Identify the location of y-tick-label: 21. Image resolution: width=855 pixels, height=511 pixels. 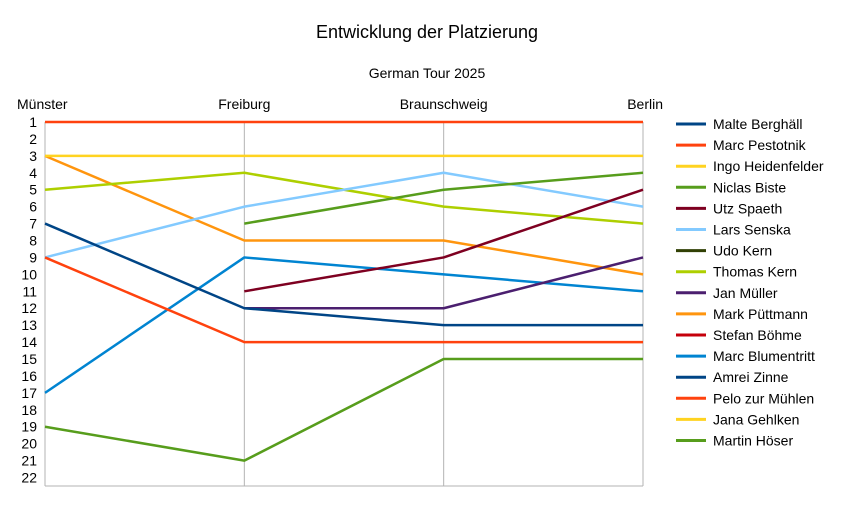
(29, 461).